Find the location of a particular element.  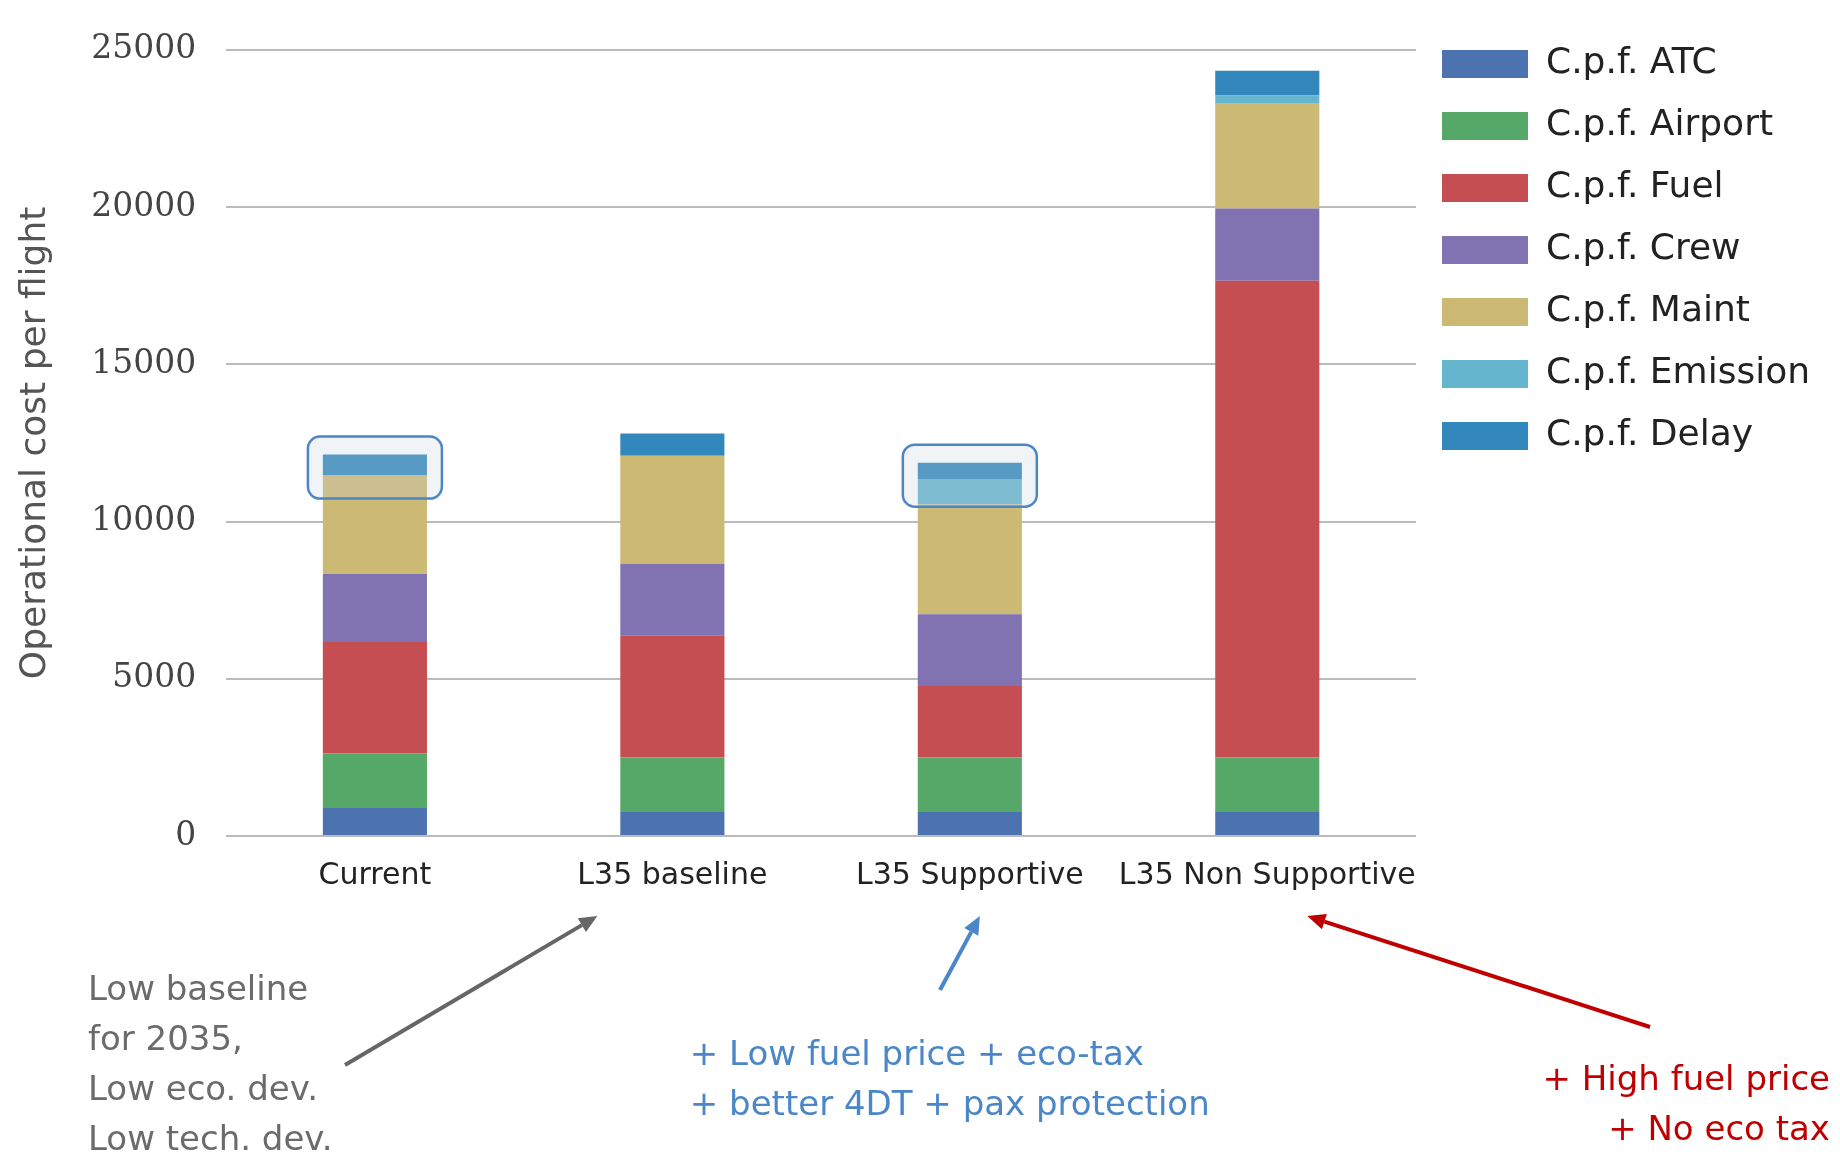

legend-label: C.p.f. ATC is located at coordinates (1631, 61).